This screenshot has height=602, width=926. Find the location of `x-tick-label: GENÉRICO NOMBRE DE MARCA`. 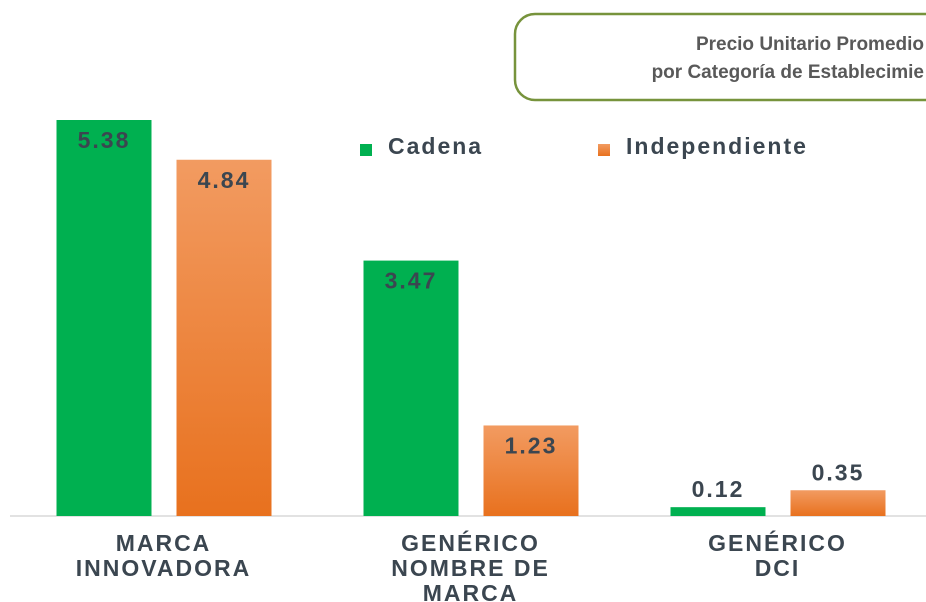

x-tick-label: GENÉRICO NOMBRE DE MARCA is located at coordinates (470, 565).